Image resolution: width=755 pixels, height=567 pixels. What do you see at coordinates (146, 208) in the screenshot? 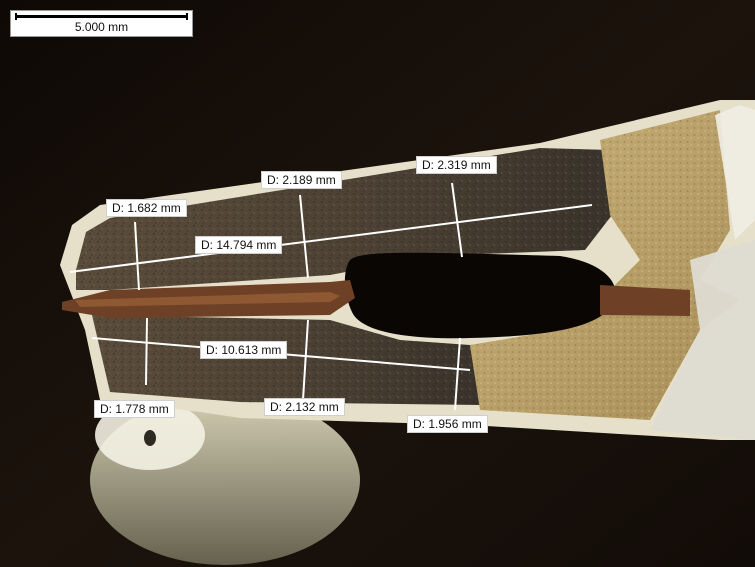
I see `measurement-label-upper-left: D: 1.682 mm` at bounding box center [146, 208].